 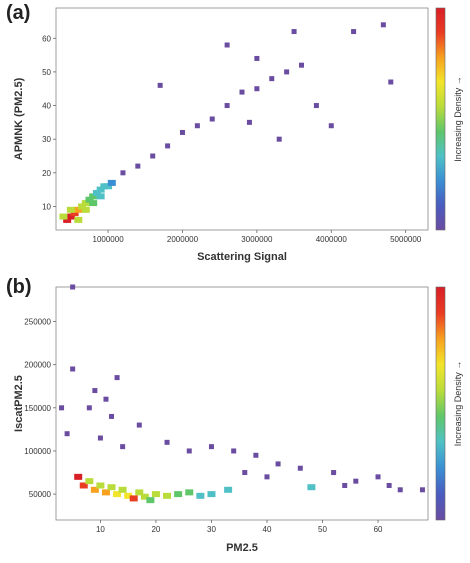 What do you see at coordinates (440, 119) in the screenshot?
I see `colorbar-a` at bounding box center [440, 119].